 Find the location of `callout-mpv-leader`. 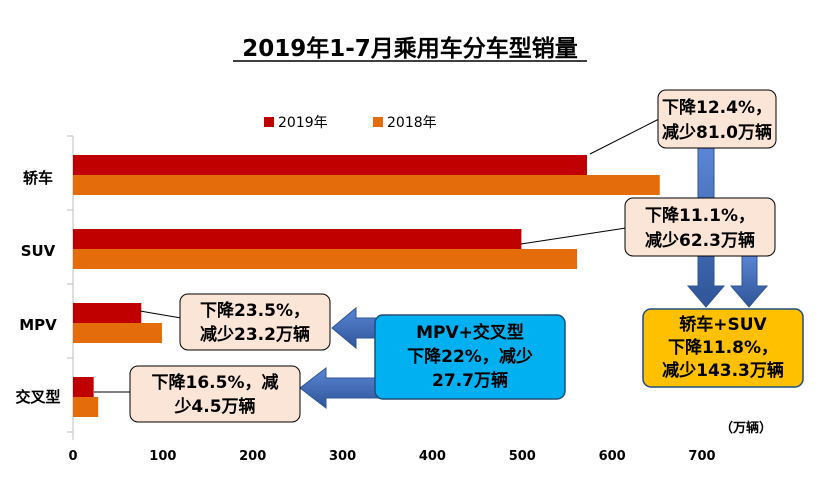

callout-mpv-leader is located at coordinates (160, 314).